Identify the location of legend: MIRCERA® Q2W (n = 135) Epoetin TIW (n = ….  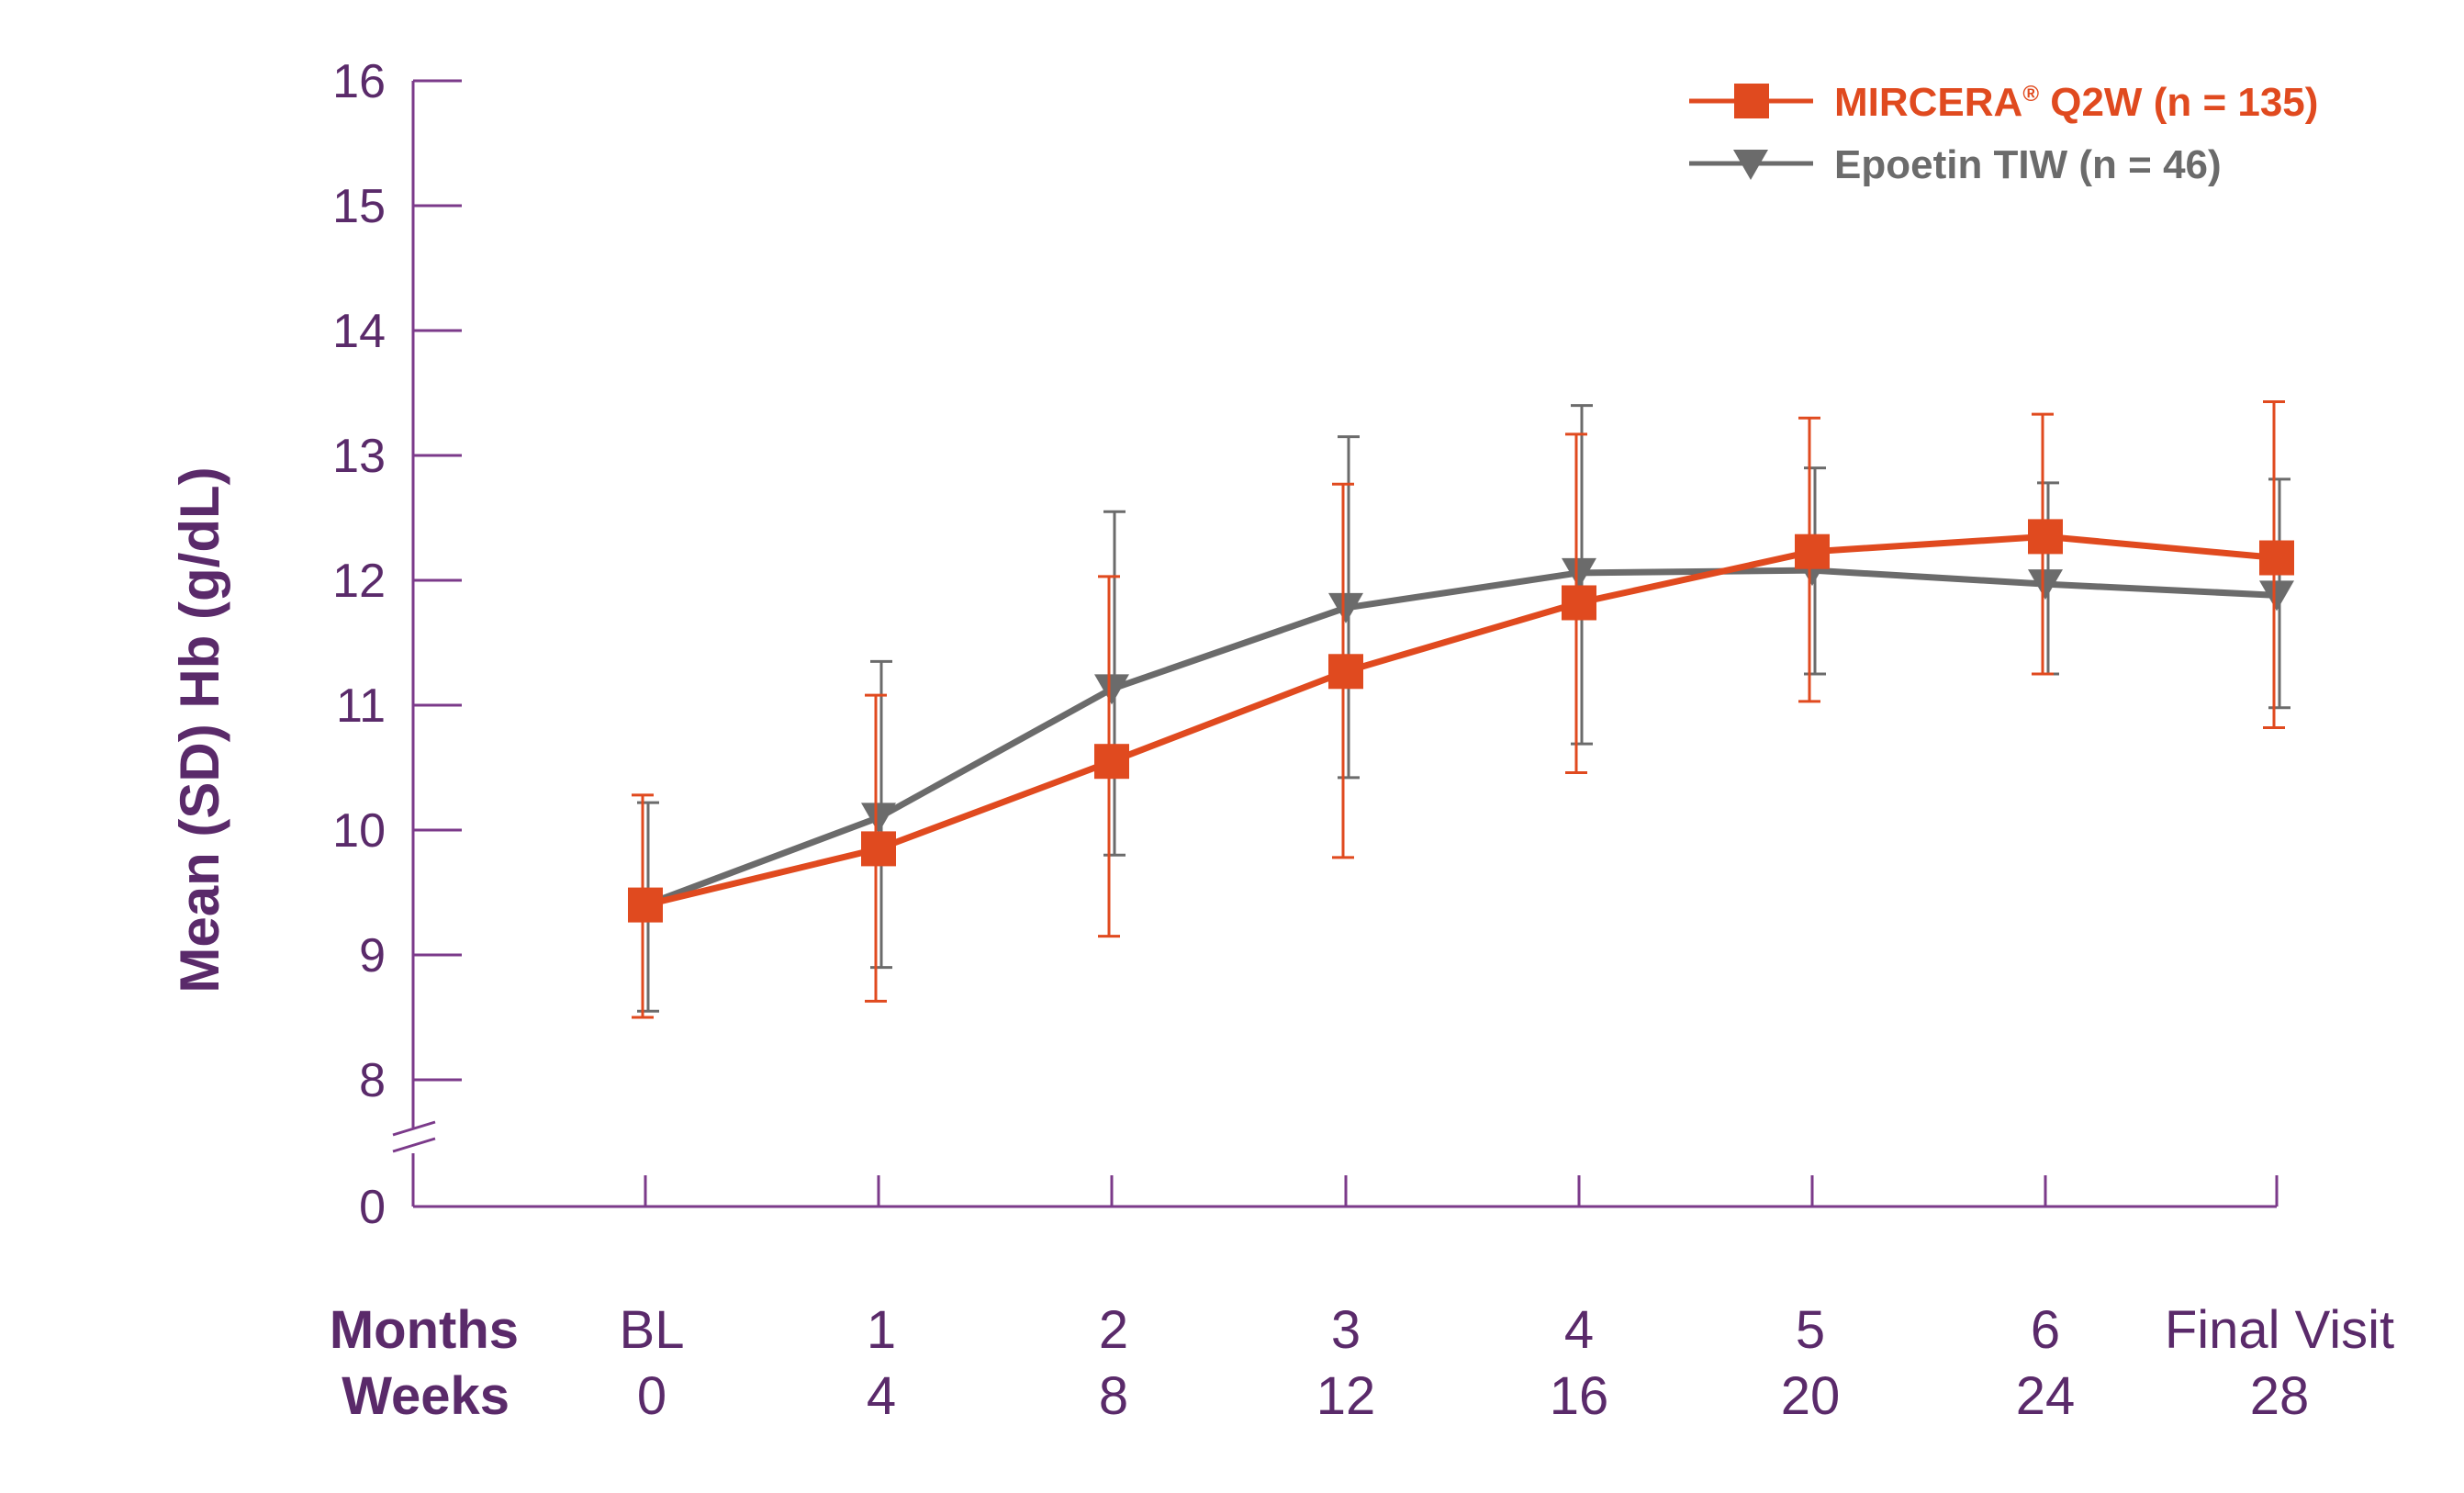
(2003, 133).